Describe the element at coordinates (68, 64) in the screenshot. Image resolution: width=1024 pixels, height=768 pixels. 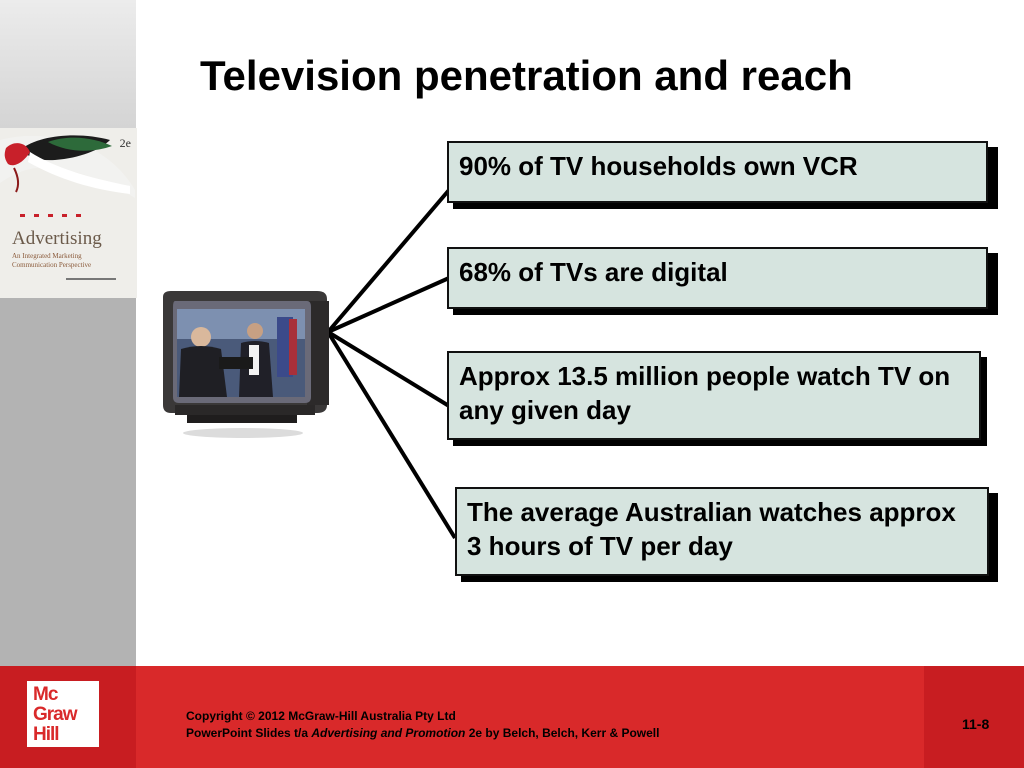
I see `sidebar-top-panel` at that location.